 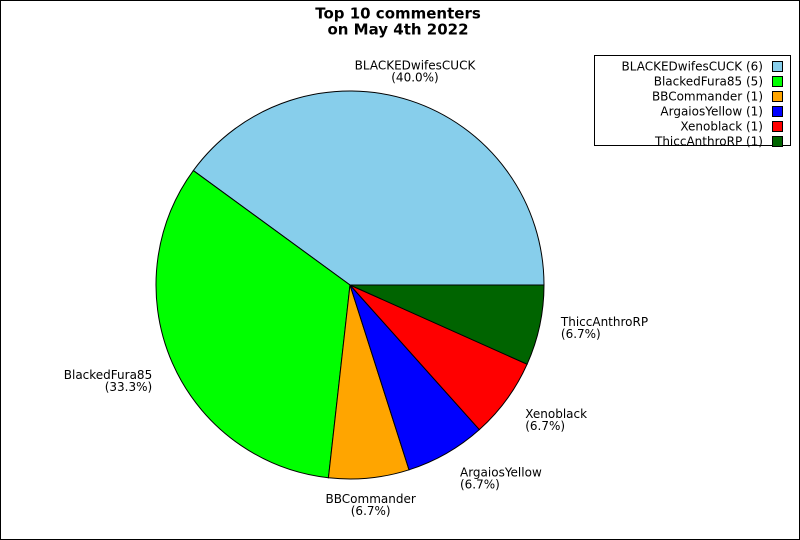 What do you see at coordinates (108, 375) in the screenshot?
I see `slice-label: BlackedFura85` at bounding box center [108, 375].